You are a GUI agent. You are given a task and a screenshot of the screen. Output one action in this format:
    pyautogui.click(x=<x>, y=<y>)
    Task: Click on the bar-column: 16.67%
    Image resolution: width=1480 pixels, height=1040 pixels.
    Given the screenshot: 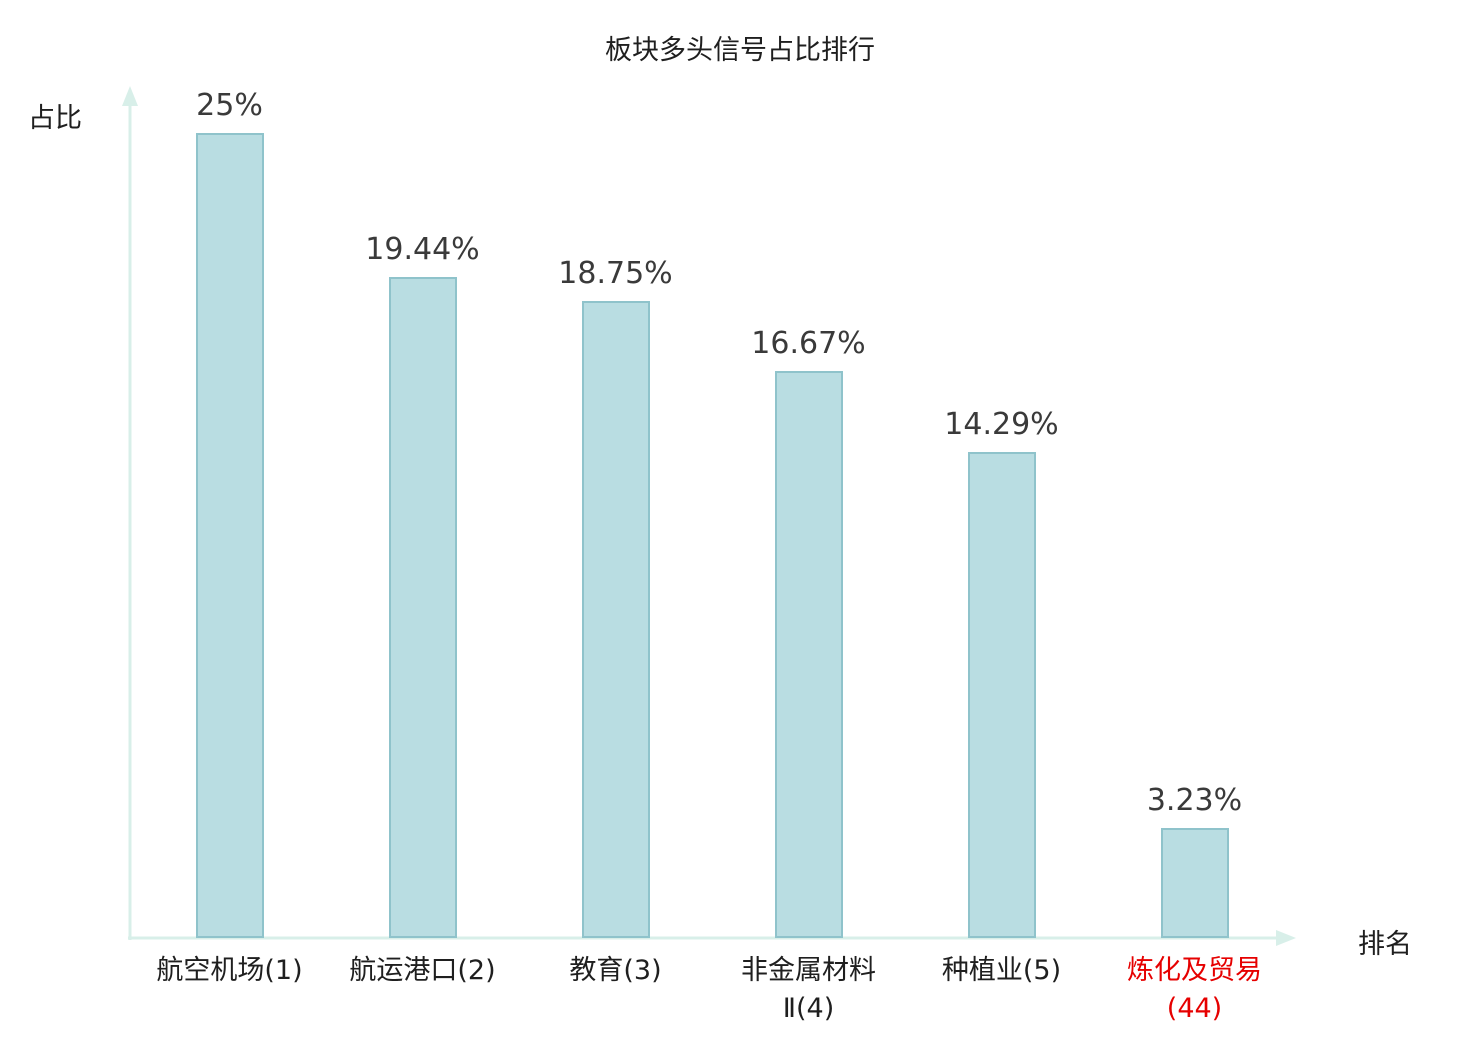 What is the action you would take?
    pyautogui.click(x=808, y=513)
    